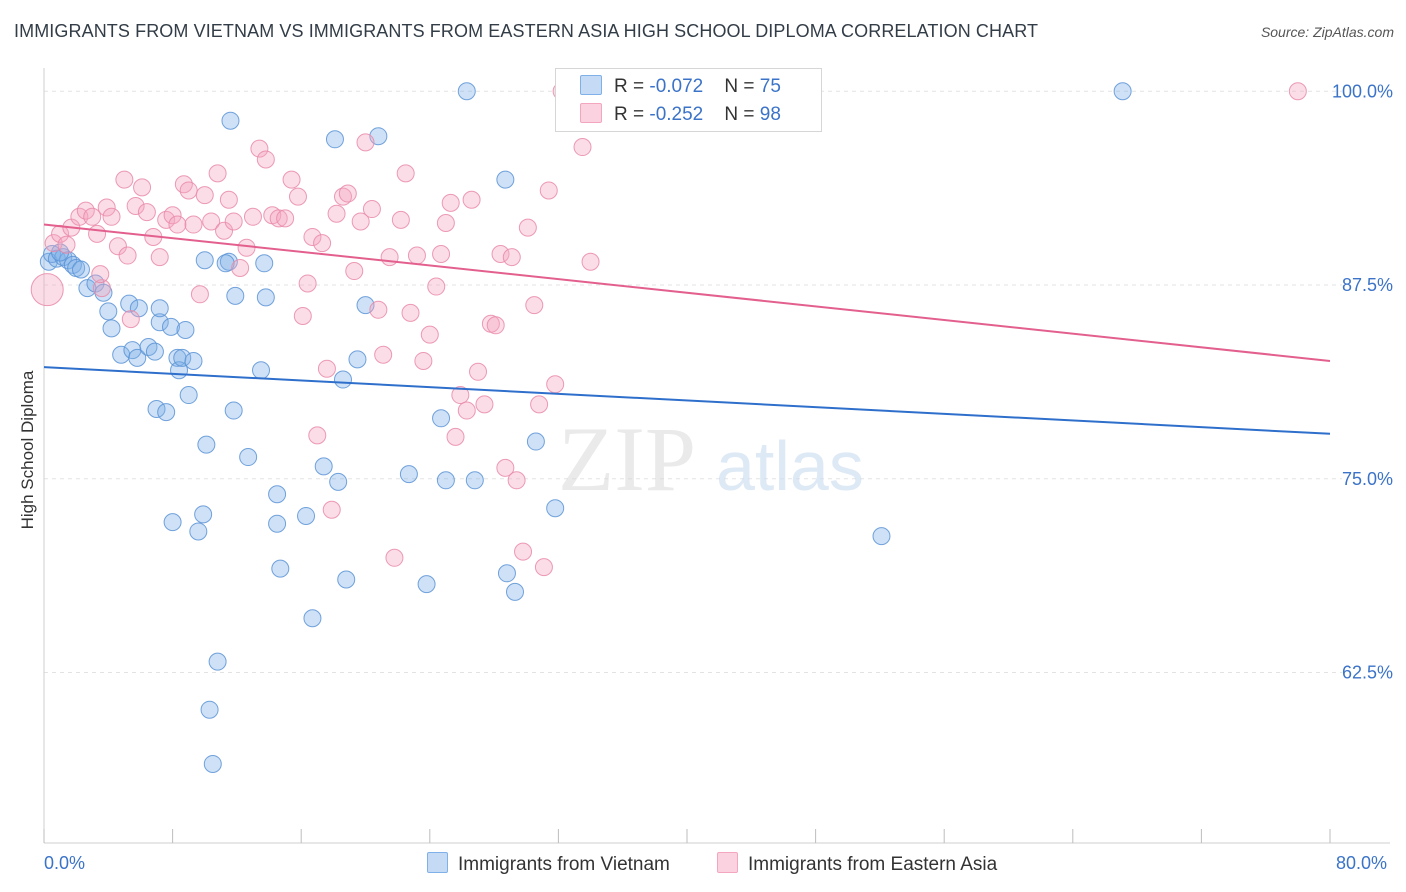 This screenshot has height=892, width=1406. What do you see at coordinates (591, 85) in the screenshot?
I see `legend-swatch-vietnam` at bounding box center [591, 85].